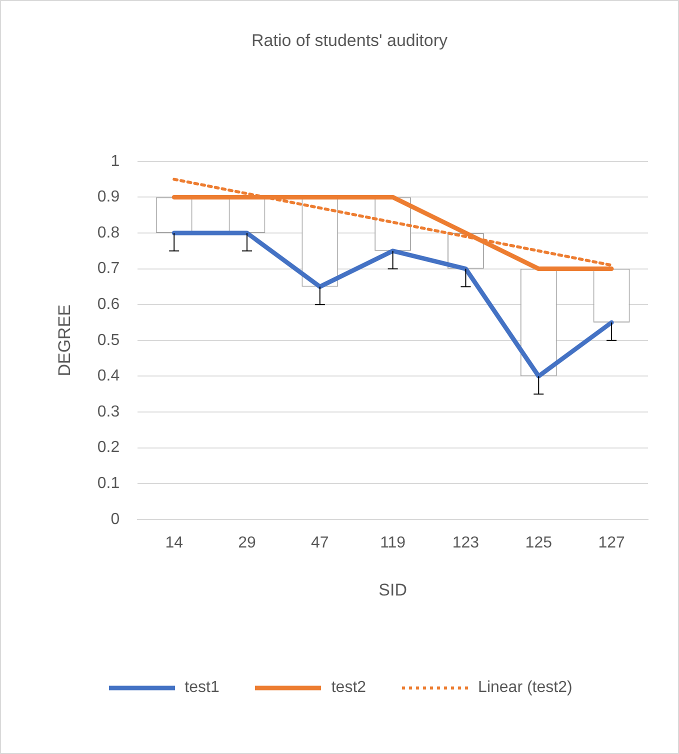  I want to click on y-tick-label: 0.3, so click(108, 411).